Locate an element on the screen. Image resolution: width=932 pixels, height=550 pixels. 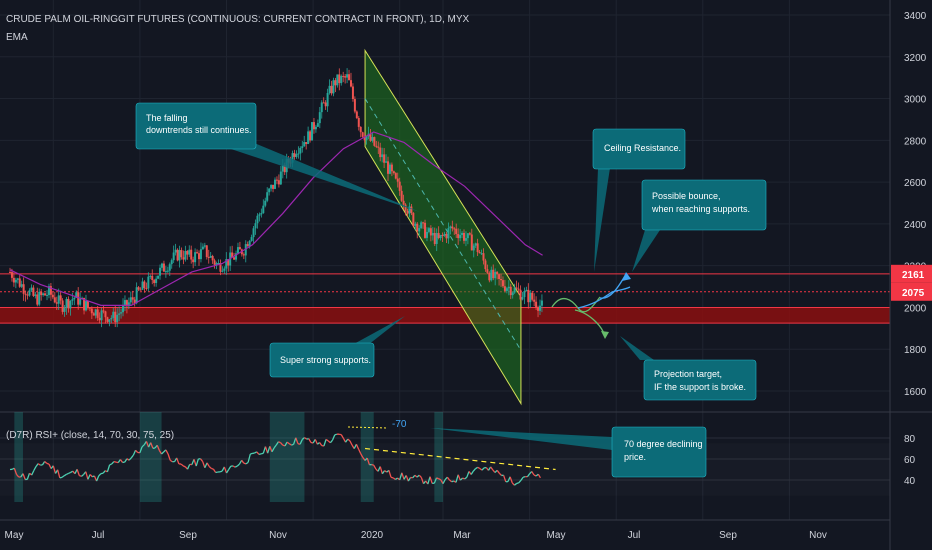
rsi-line is located at coordinates (275, 459).